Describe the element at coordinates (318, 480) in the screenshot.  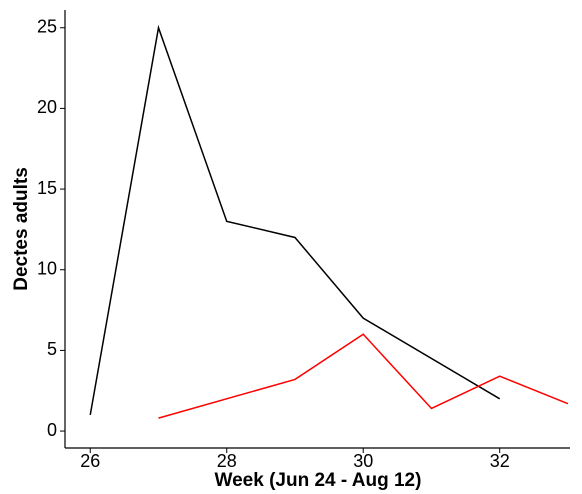
I see `x-axis-title: Week (Jun 24 - Aug 12)` at that location.